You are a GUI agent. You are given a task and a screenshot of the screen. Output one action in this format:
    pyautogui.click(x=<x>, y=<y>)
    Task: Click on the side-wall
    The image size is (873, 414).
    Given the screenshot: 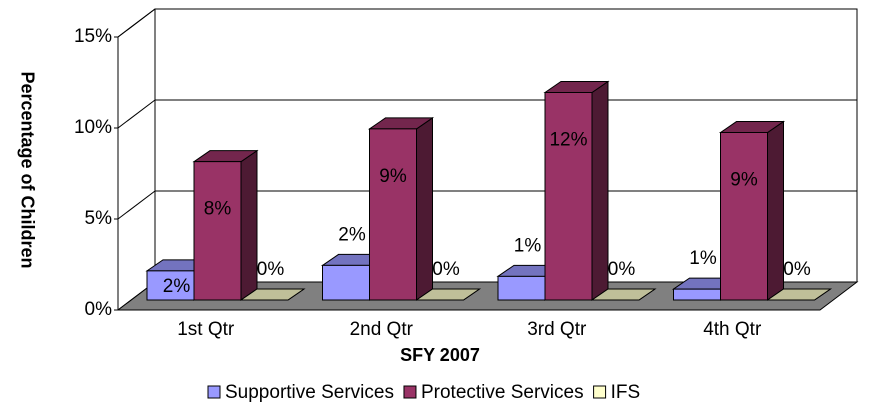 What is the action you would take?
    pyautogui.click(x=136, y=159)
    